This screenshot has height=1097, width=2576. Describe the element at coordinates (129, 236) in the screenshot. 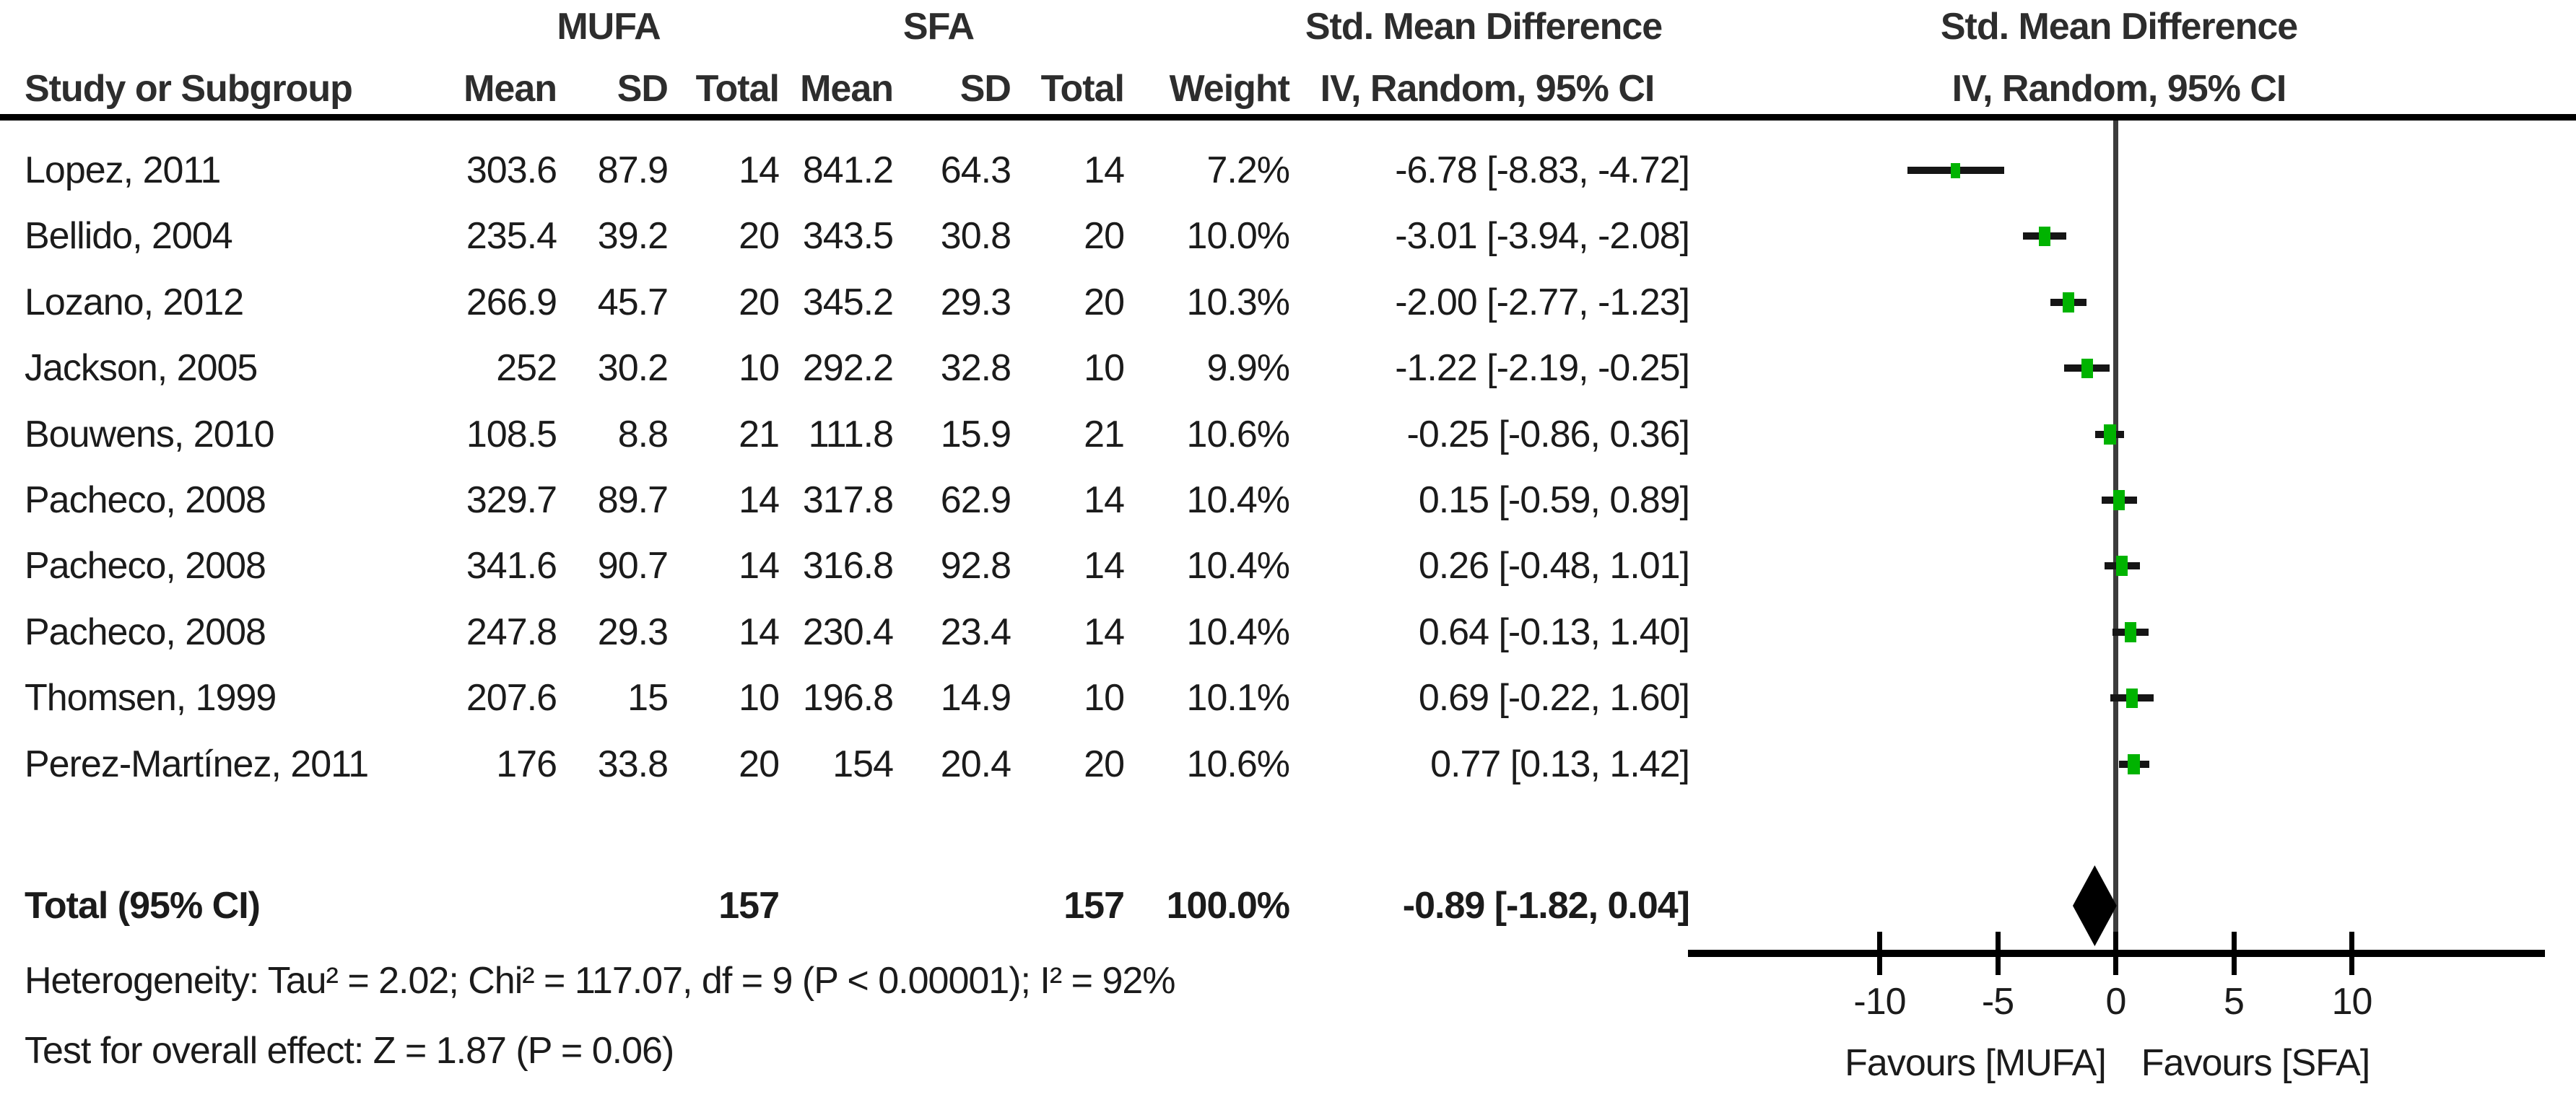

I see `study-name: Bellido, 2004` at that location.